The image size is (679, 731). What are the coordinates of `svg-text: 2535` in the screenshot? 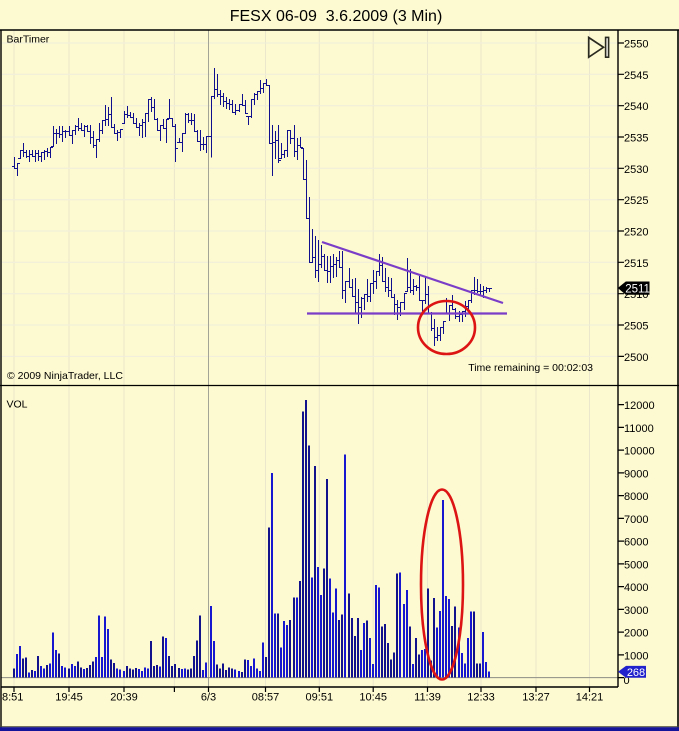 It's located at (636, 139).